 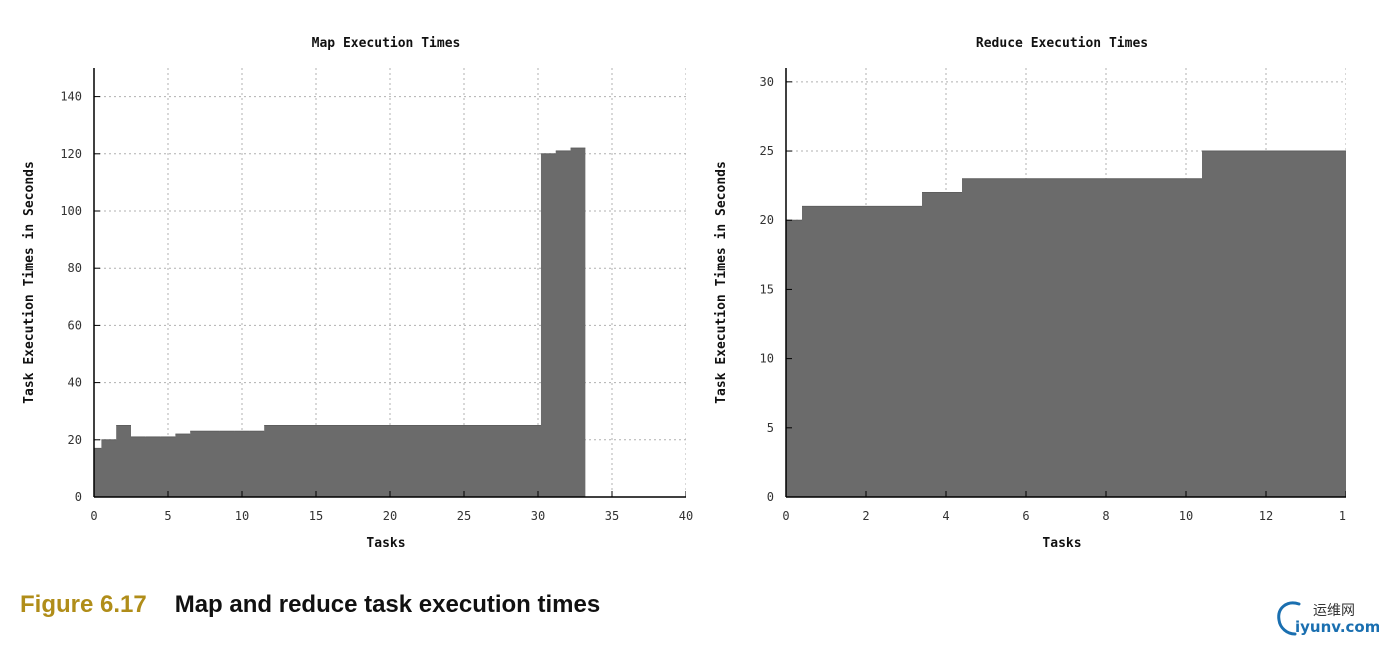 What do you see at coordinates (1105, 516) in the screenshot?
I see `x-tick-label: 8` at bounding box center [1105, 516].